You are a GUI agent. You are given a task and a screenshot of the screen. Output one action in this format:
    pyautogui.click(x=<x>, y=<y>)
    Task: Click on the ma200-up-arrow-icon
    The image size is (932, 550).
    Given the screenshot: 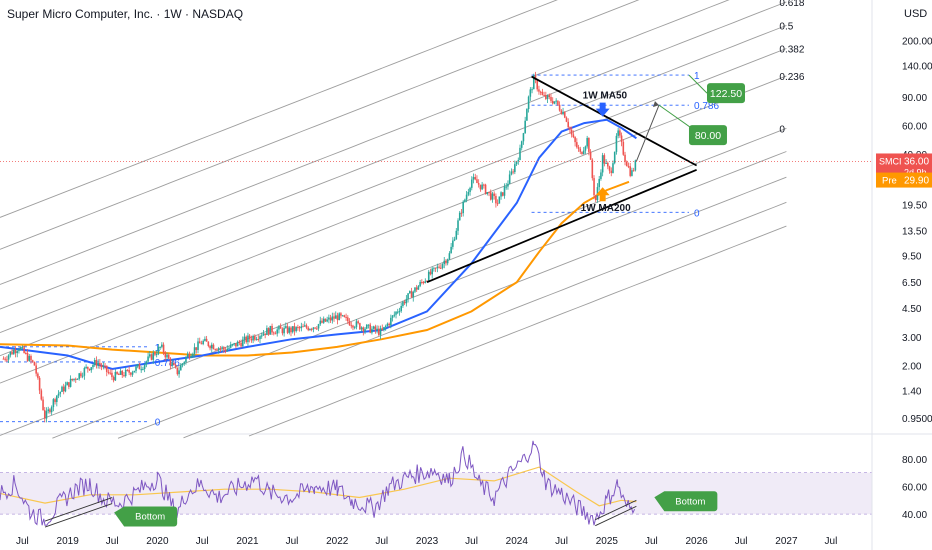 What is the action you would take?
    pyautogui.click(x=602, y=194)
    